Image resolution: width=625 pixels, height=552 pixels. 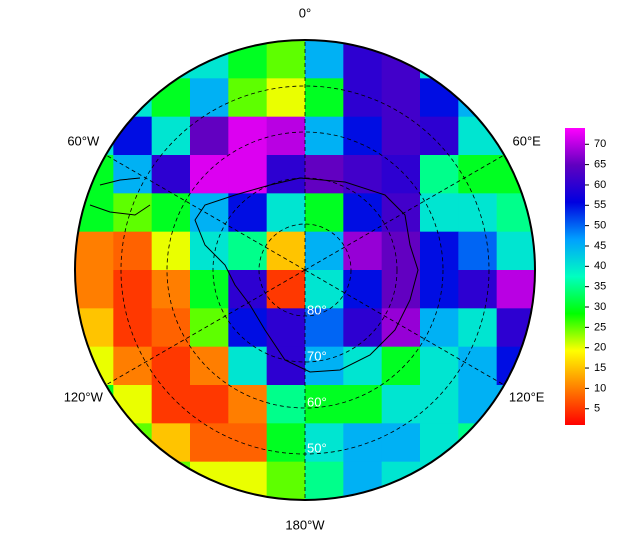 What do you see at coordinates (120, 196) in the screenshot?
I see `coastline` at bounding box center [120, 196].